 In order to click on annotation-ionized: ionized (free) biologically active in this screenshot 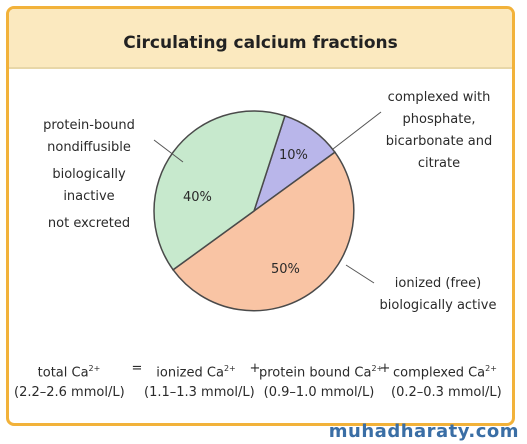, I will do `click(438, 295)`.